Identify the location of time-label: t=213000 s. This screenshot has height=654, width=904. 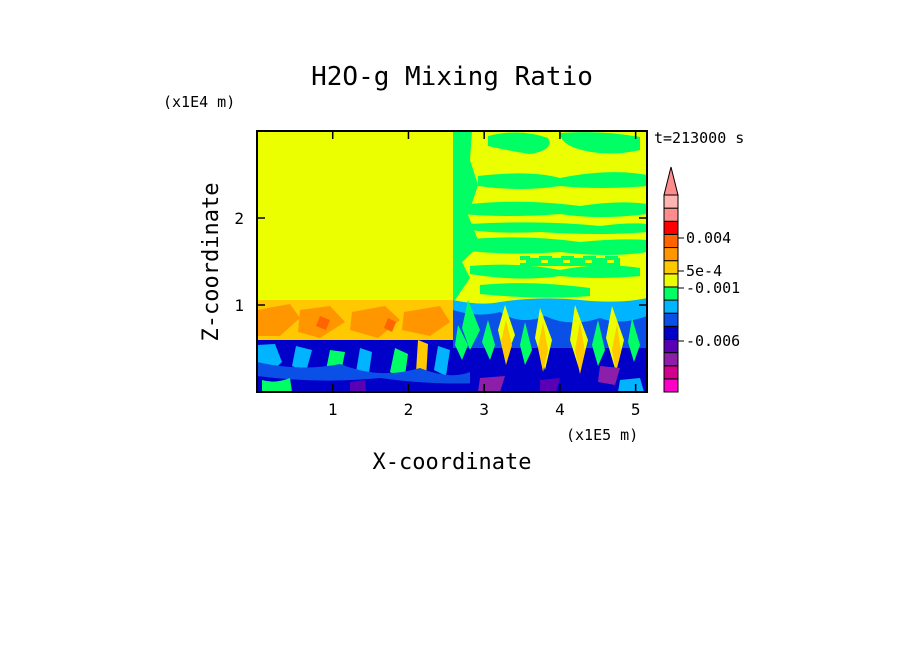
(699, 138).